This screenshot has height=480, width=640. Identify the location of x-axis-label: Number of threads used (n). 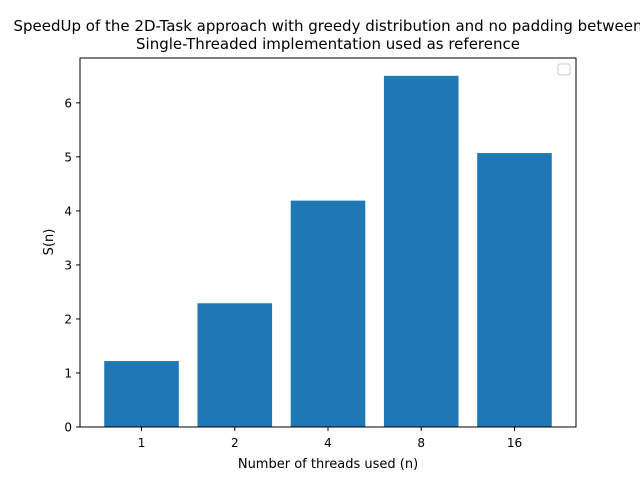
(328, 464).